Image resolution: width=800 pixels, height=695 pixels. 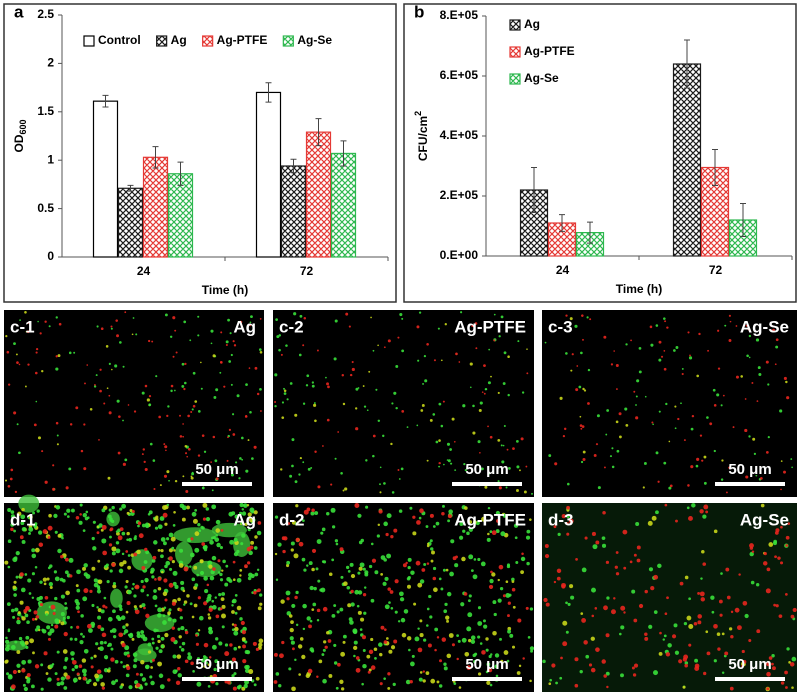 What do you see at coordinates (343, 205) in the screenshot?
I see `bar` at bounding box center [343, 205].